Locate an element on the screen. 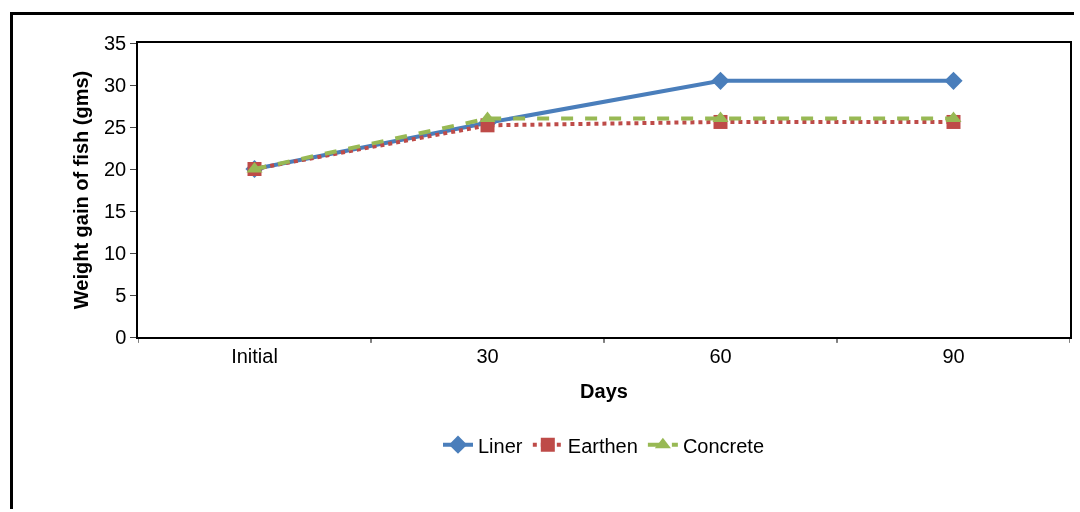 This screenshot has width=1080, height=512. legend-label: Liner is located at coordinates (500, 445).